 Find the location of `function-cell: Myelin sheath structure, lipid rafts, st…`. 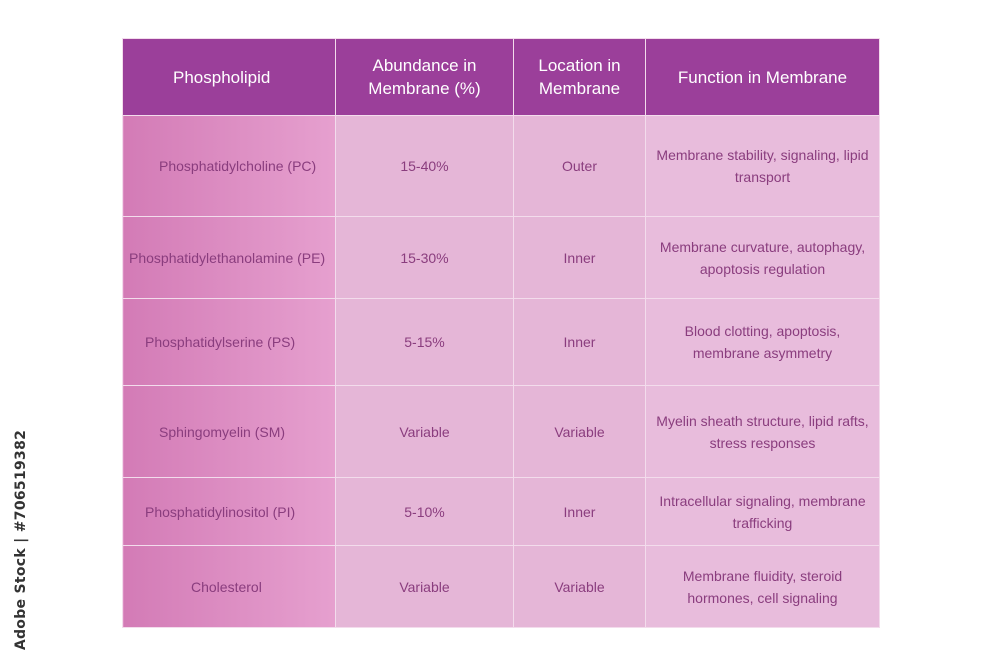

function-cell: Myelin sheath structure, lipid rafts, st… is located at coordinates (762, 431).